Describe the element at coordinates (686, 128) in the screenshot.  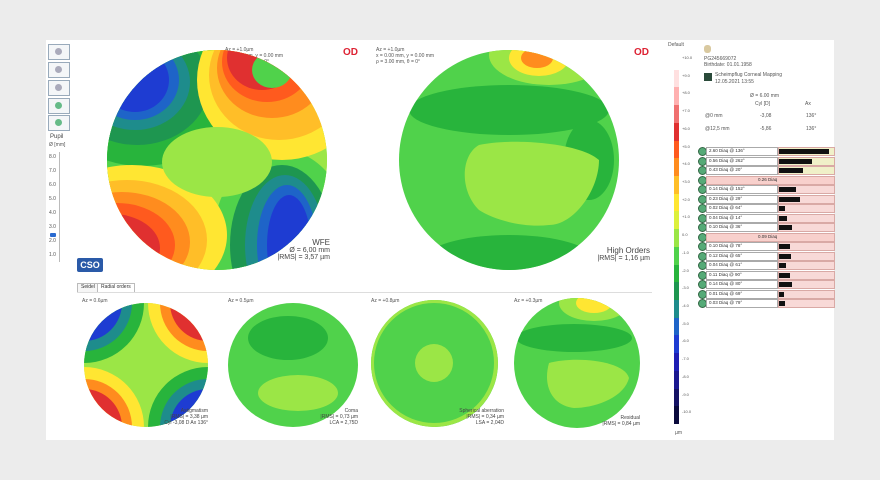
I see `scale-tick-label: +6.0` at that location.